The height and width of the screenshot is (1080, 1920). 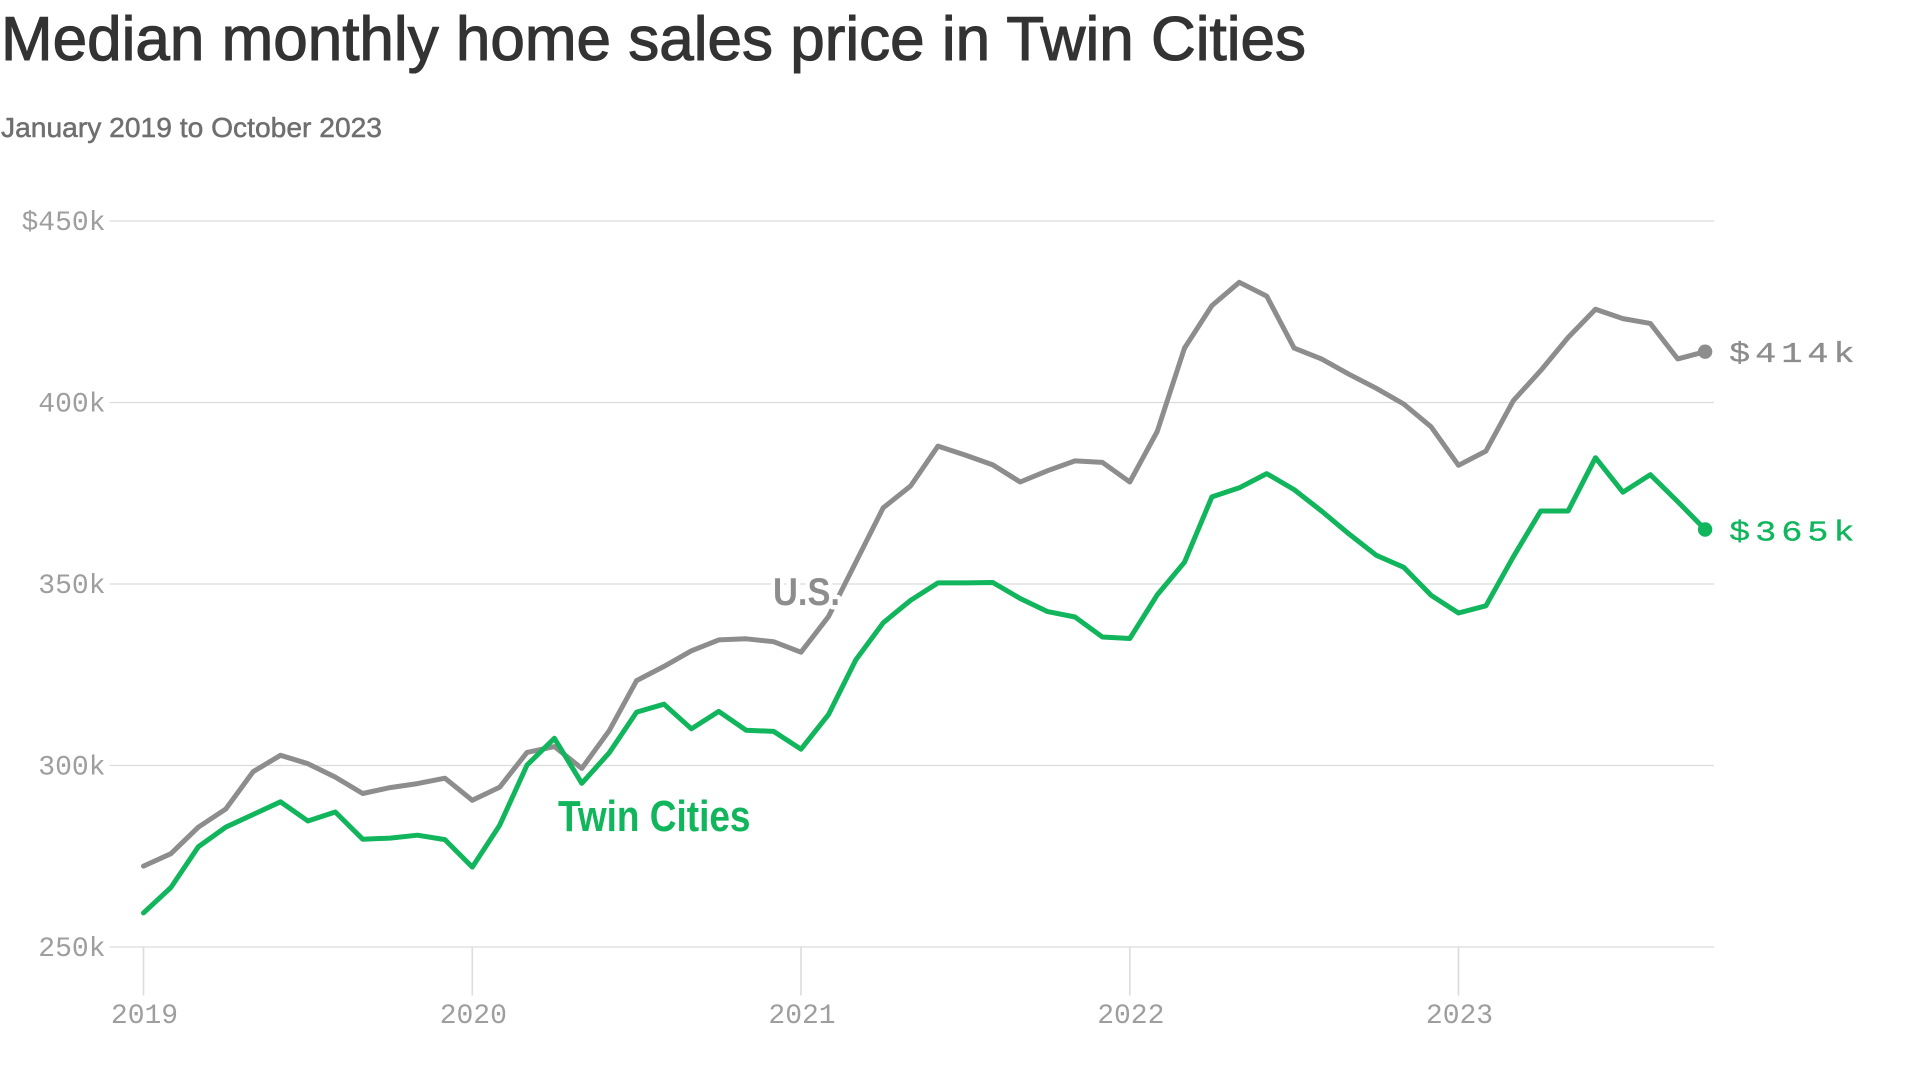 What do you see at coordinates (473, 1016) in the screenshot?
I see `svg-text: 2020` at bounding box center [473, 1016].